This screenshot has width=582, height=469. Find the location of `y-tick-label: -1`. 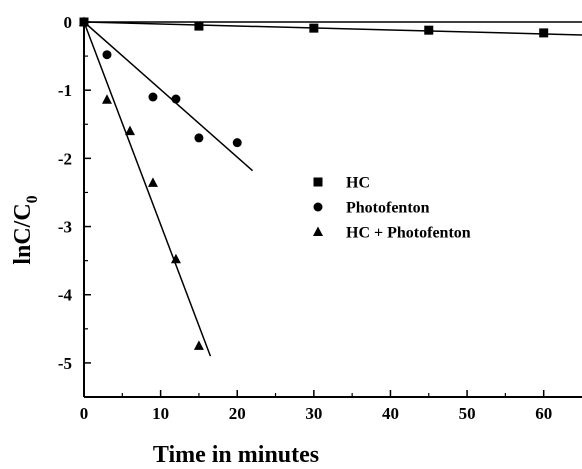

y-tick-label: -1 is located at coordinates (65, 90).